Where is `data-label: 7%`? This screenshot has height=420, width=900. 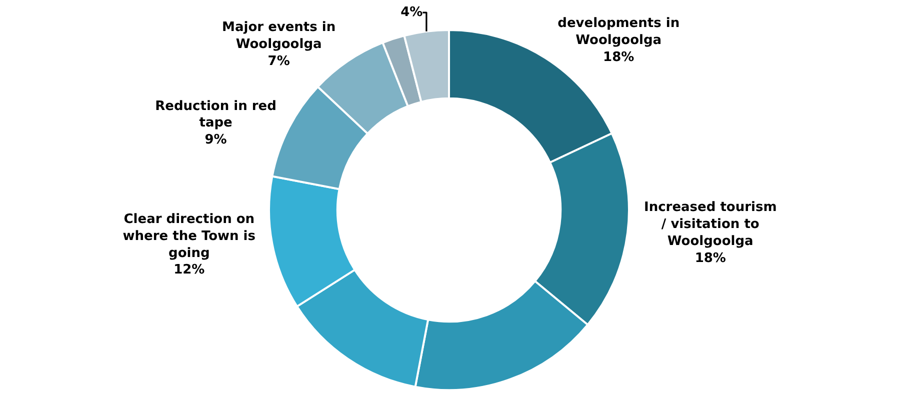 data-label: 7% is located at coordinates (279, 61).